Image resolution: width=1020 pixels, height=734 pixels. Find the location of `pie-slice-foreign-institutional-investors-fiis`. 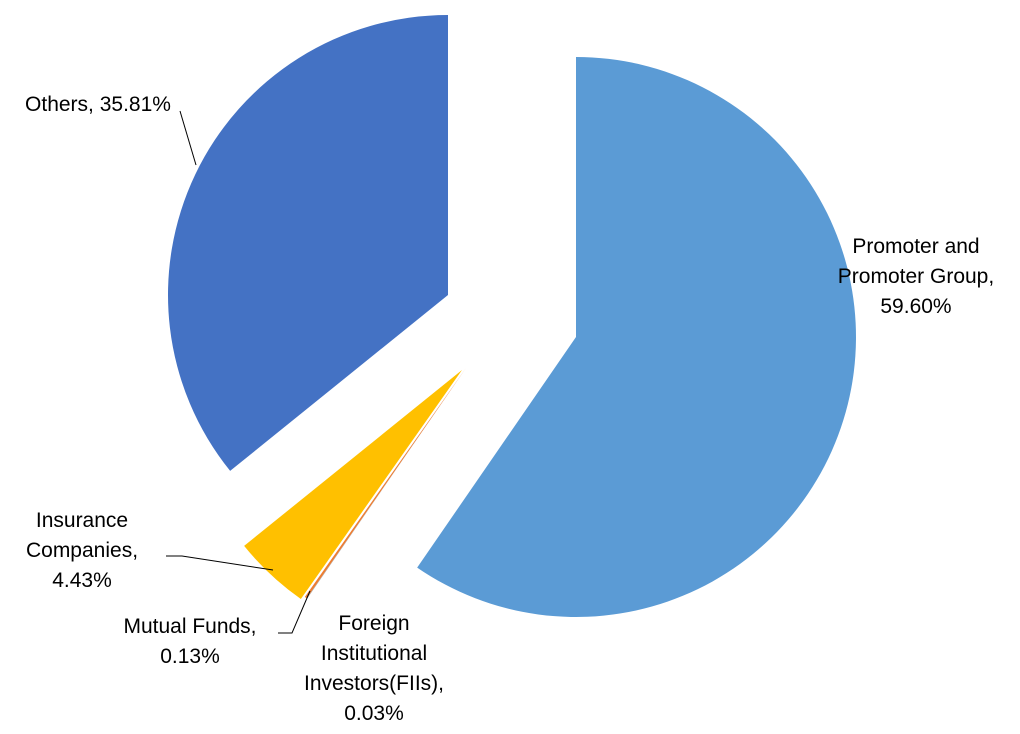

pie-slice-foreign-institutional-investors-fiis is located at coordinates (386, 483).